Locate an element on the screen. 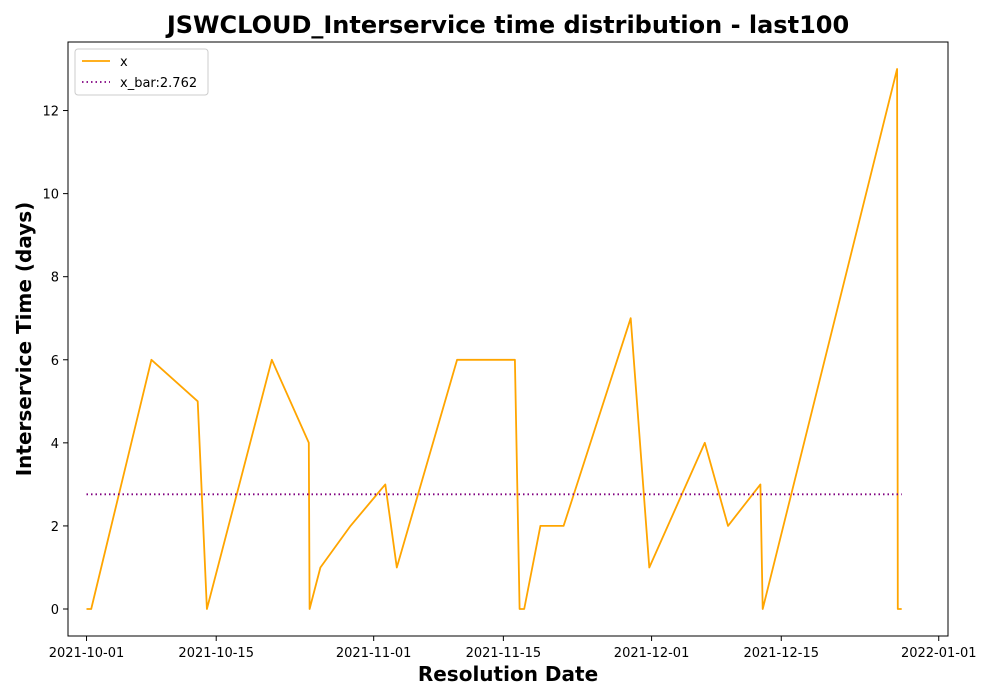 The width and height of the screenshot is (1000, 700). x-tick-label: 2021-12-15 is located at coordinates (781, 653).